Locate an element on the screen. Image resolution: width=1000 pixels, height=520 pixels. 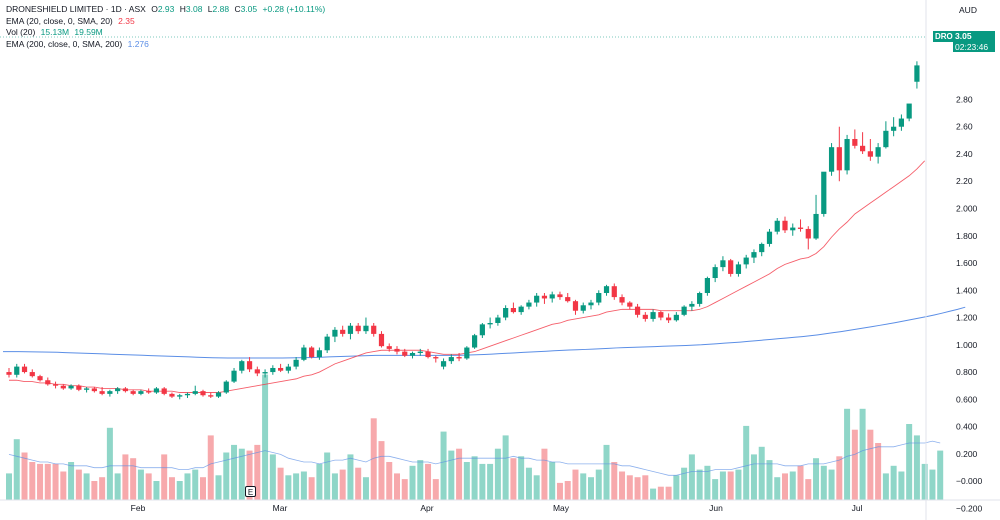
earnings-event-marker: E is located at coordinates (250, 491).